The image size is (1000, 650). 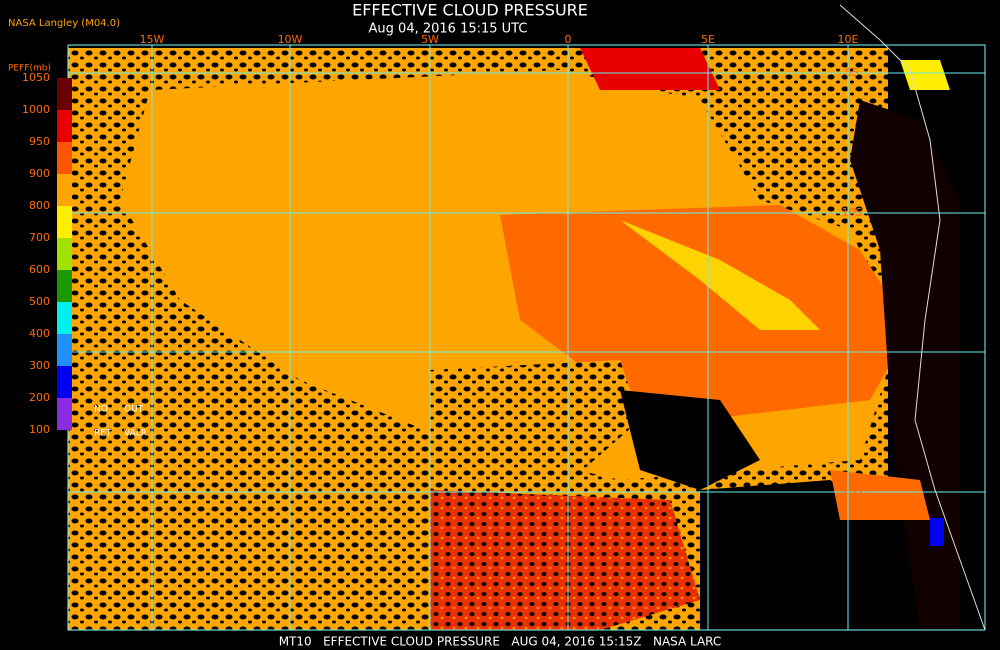 I want to click on source-label: NASA Langley (M04.0), so click(x=64, y=23).